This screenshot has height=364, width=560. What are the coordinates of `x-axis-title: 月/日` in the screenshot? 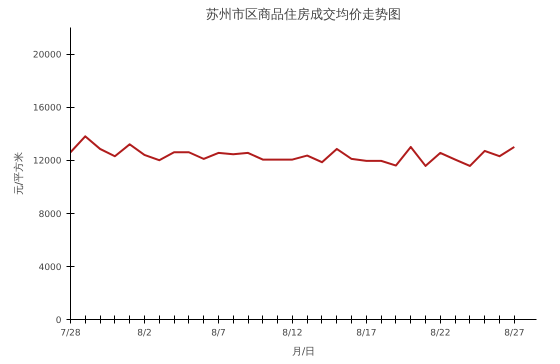 It's located at (304, 352).